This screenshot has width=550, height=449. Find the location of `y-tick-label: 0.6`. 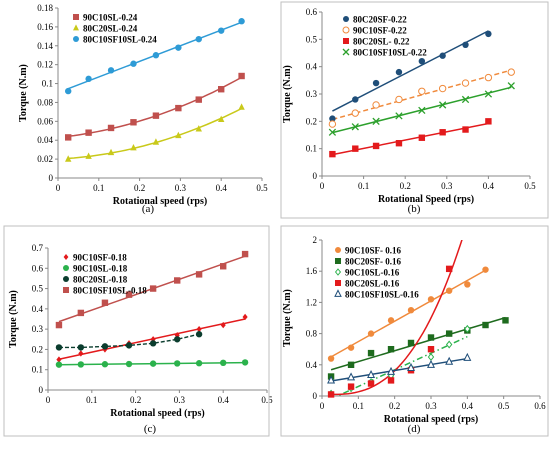

y-tick-label: 0.6 is located at coordinates (312, 12).